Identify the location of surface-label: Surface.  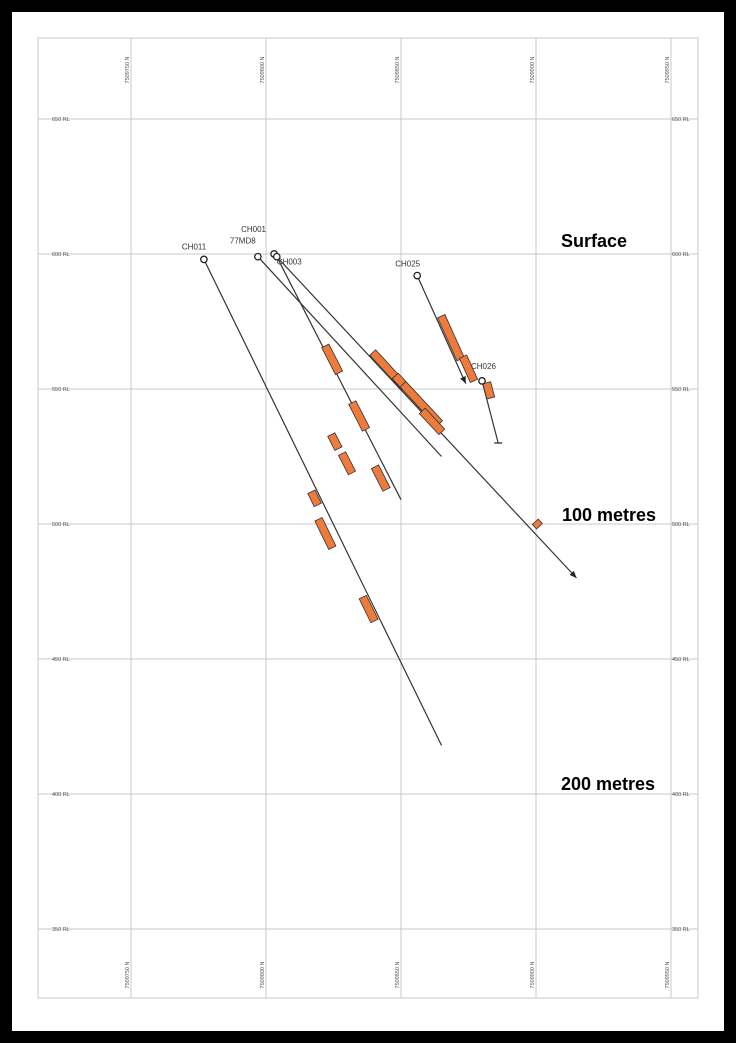
(594, 241).